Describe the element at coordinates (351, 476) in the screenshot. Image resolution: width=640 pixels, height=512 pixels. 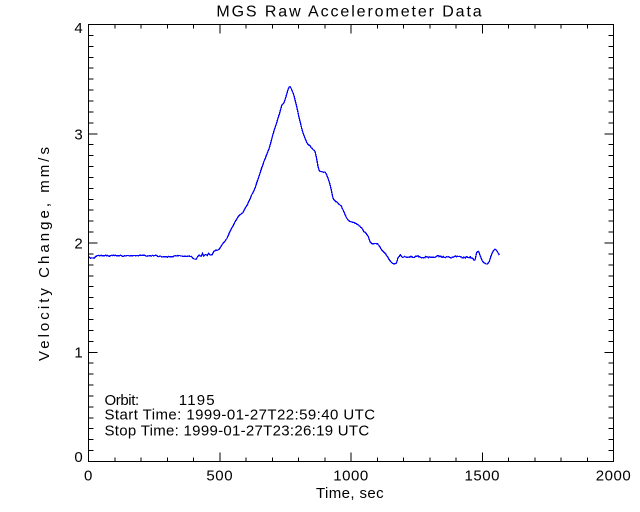
I see `svg-text: 1000` at that location.